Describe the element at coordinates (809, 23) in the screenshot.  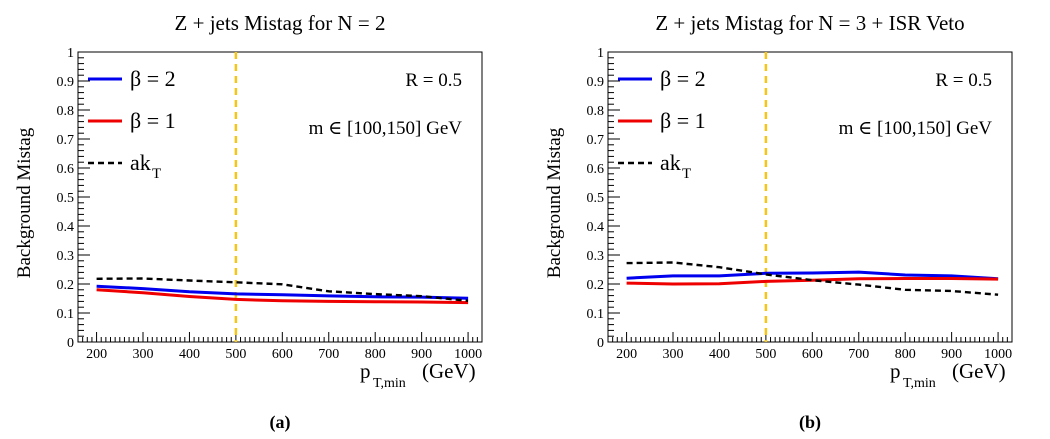
I see `chart-title: Z + jets Mistag for N = 3 + ISR Veto` at that location.